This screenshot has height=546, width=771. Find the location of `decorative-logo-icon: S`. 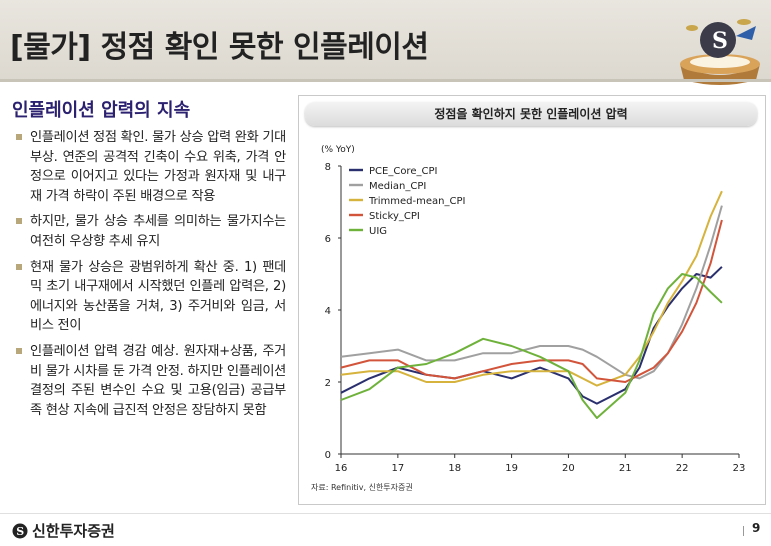

decorative-logo-icon: S is located at coordinates (720, 52).